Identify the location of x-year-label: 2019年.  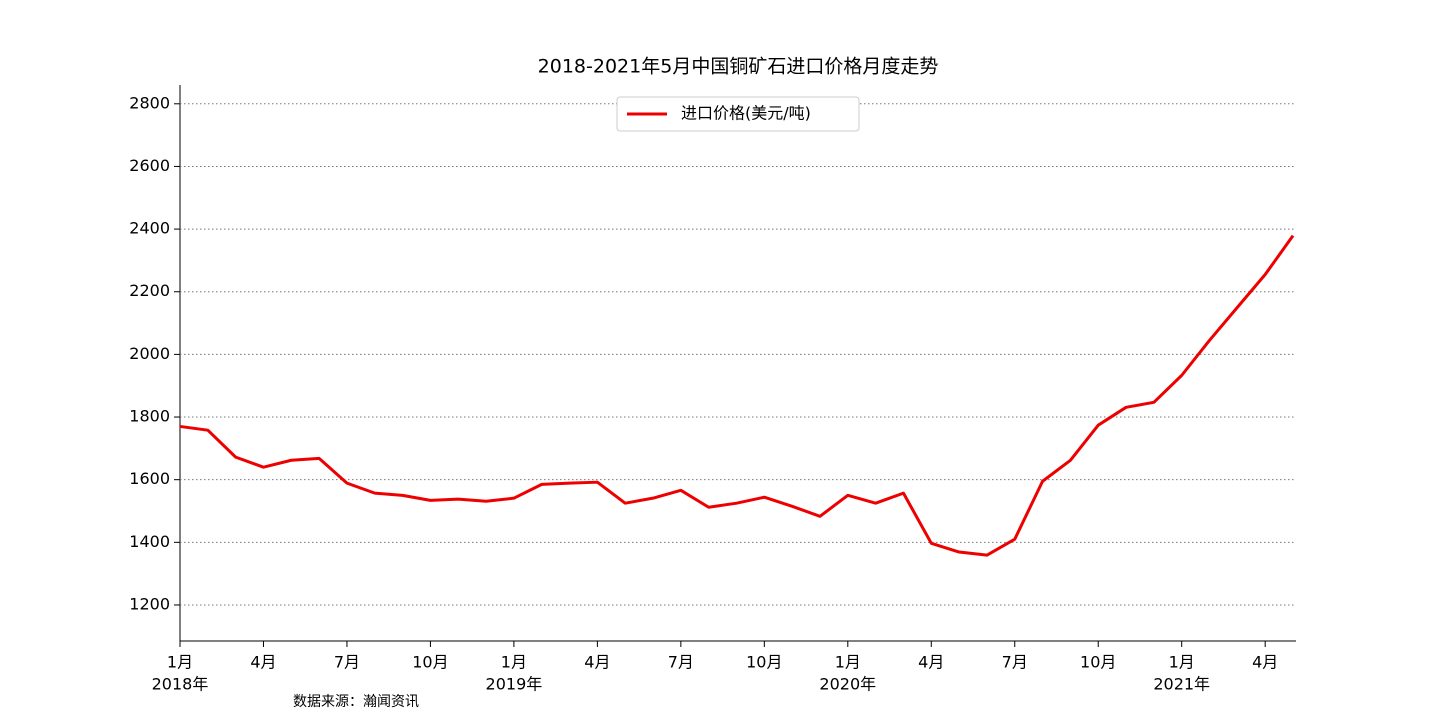
(514, 684).